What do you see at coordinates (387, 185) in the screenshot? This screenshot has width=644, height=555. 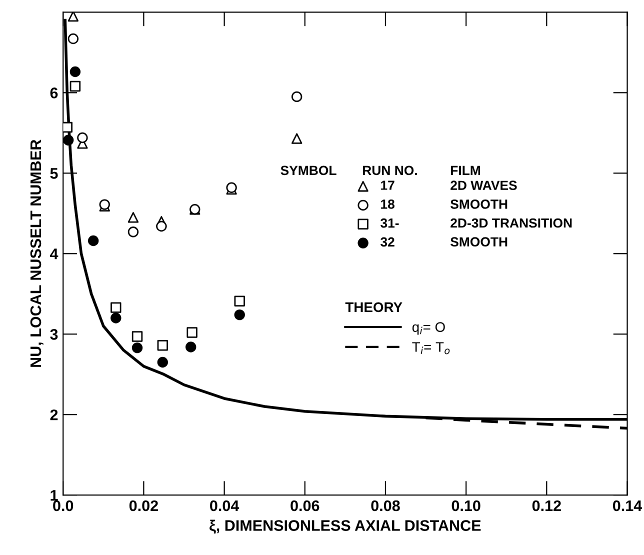 I see `legend-label: 17` at bounding box center [387, 185].